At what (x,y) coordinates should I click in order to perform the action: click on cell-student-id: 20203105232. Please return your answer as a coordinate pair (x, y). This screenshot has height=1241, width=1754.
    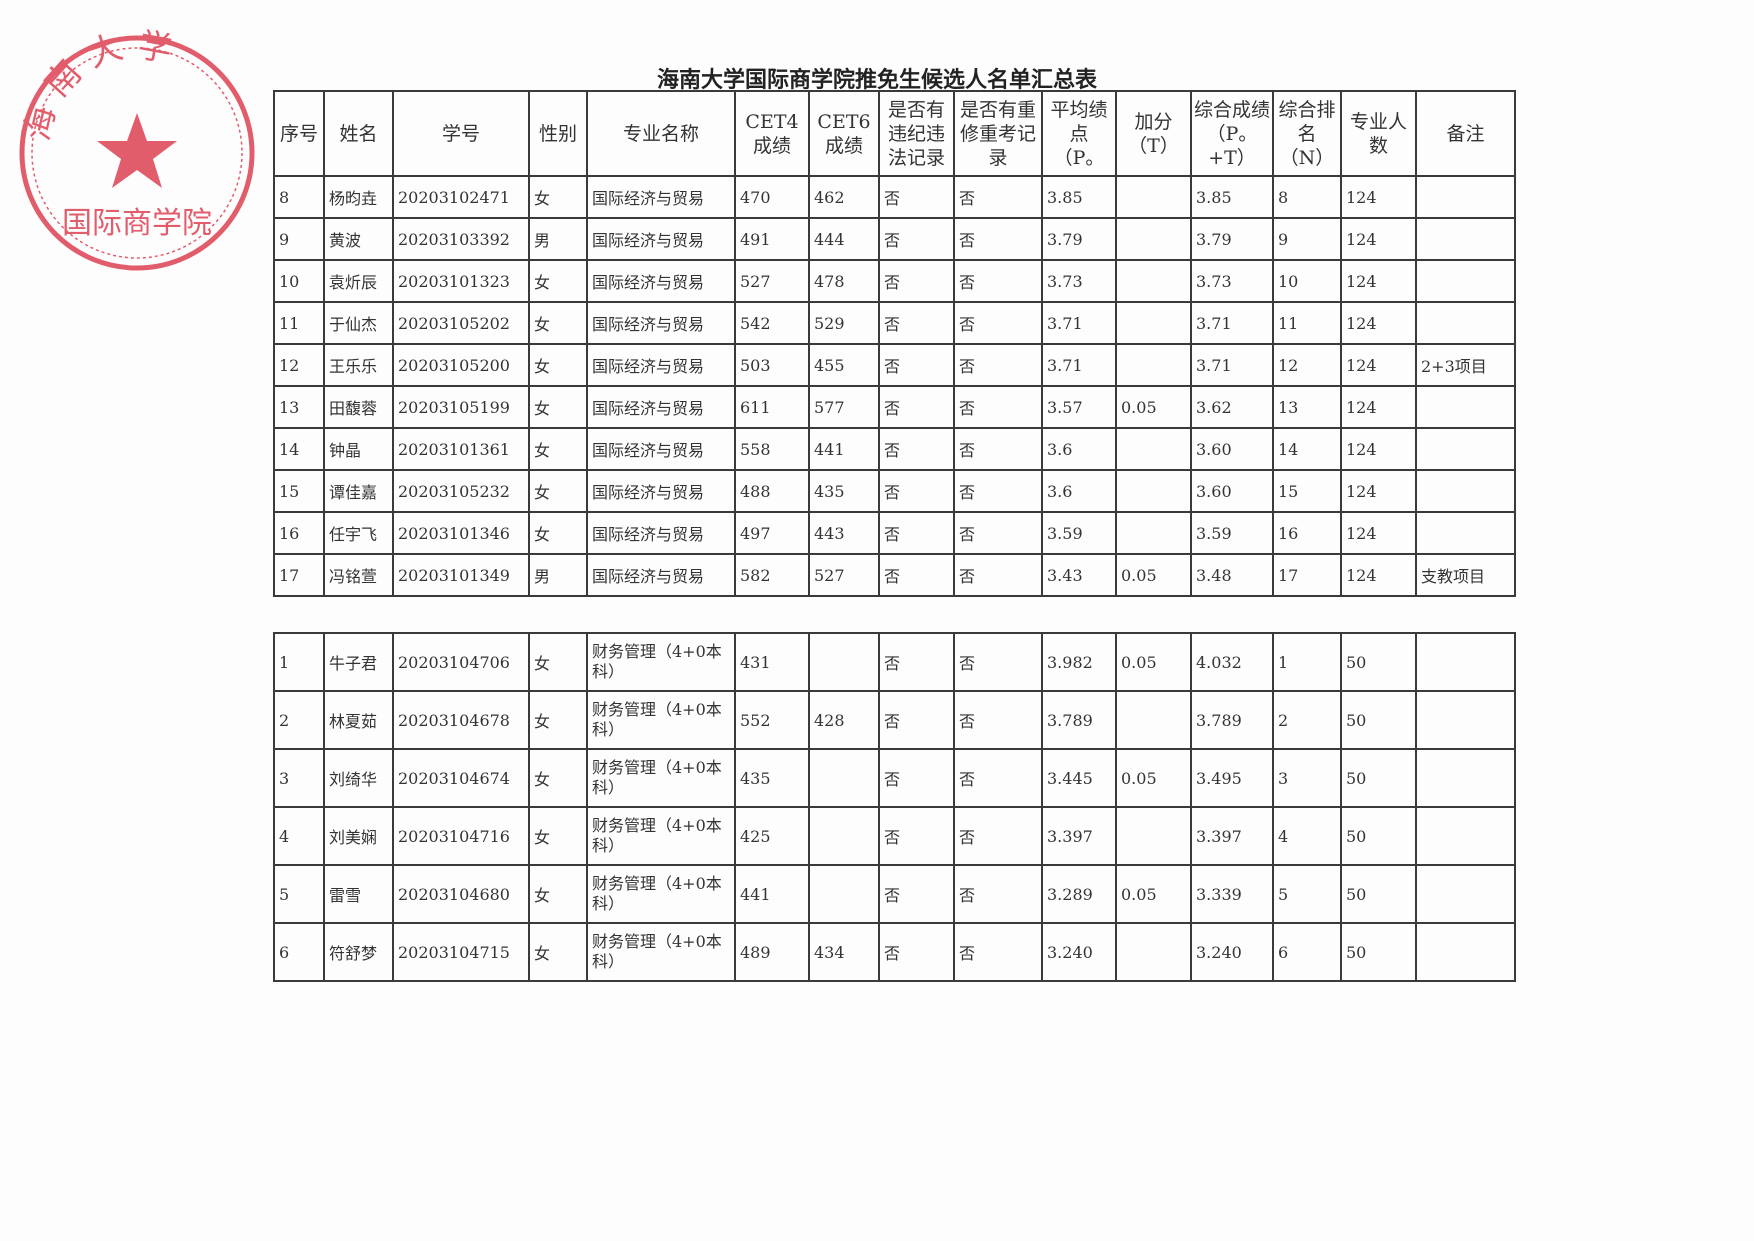
    Looking at the image, I should click on (461, 491).